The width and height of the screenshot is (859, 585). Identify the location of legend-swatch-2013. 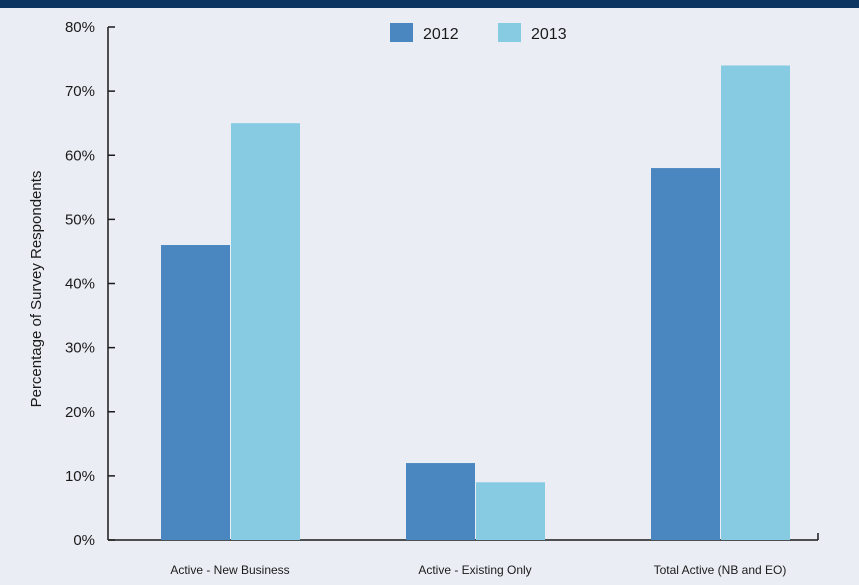
(509, 32).